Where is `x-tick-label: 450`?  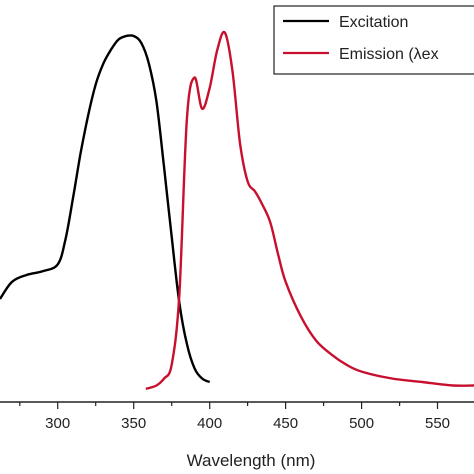
x-tick-label: 450 is located at coordinates (285, 423).